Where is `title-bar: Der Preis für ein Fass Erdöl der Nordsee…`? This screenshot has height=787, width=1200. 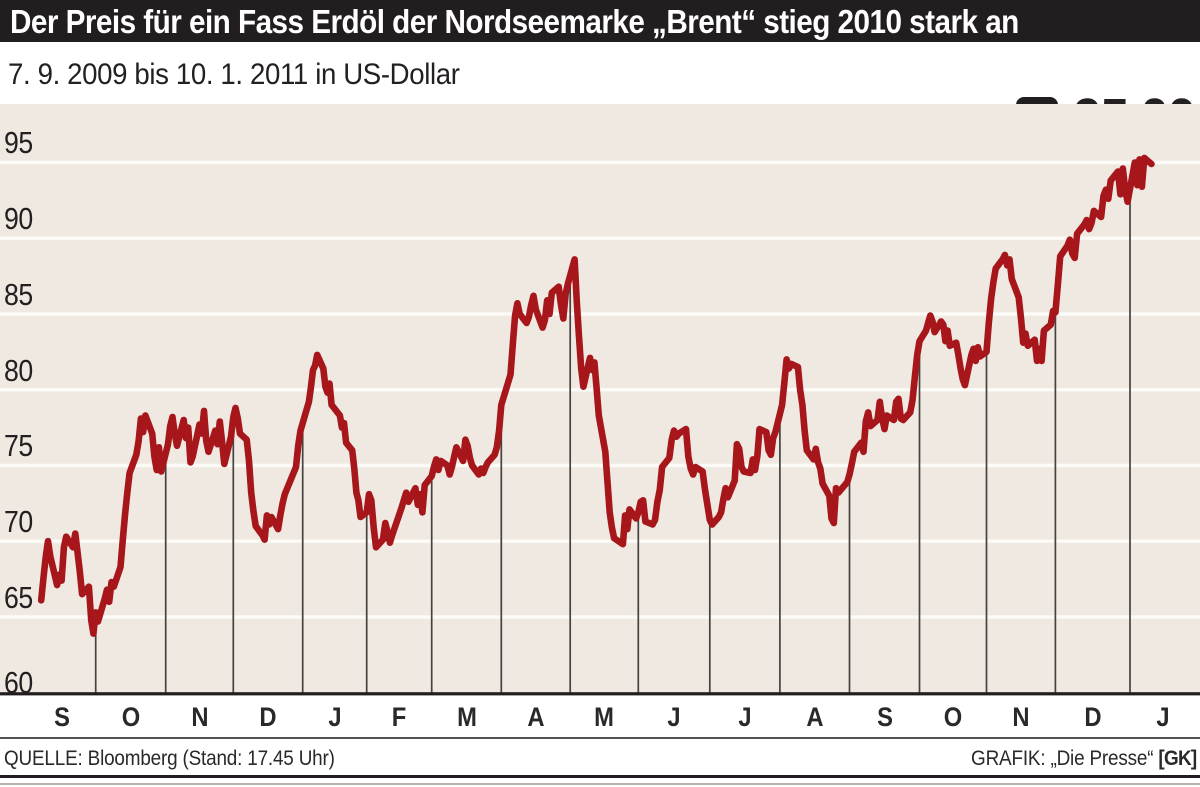 title-bar: Der Preis für ein Fass Erdöl der Nordsee… is located at coordinates (600, 21).